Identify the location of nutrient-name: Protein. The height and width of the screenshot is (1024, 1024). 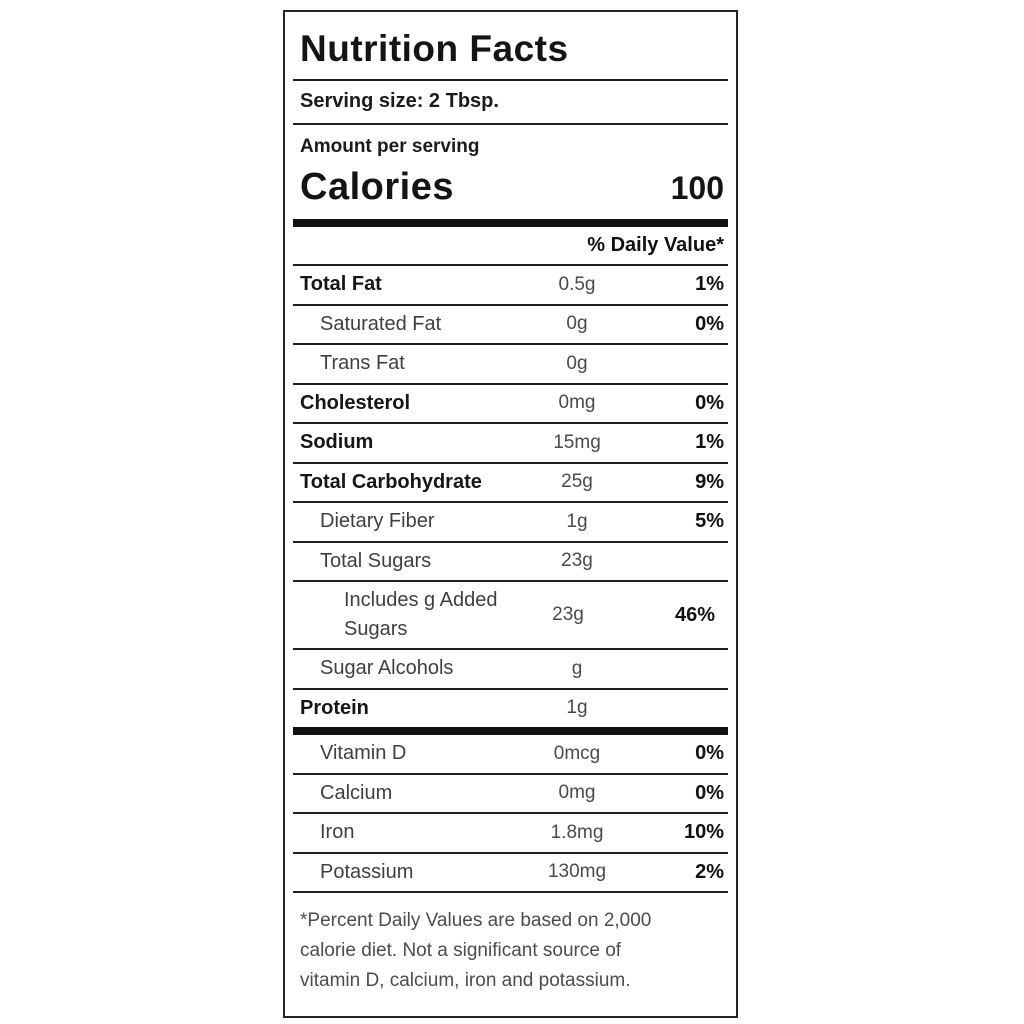
(334, 707).